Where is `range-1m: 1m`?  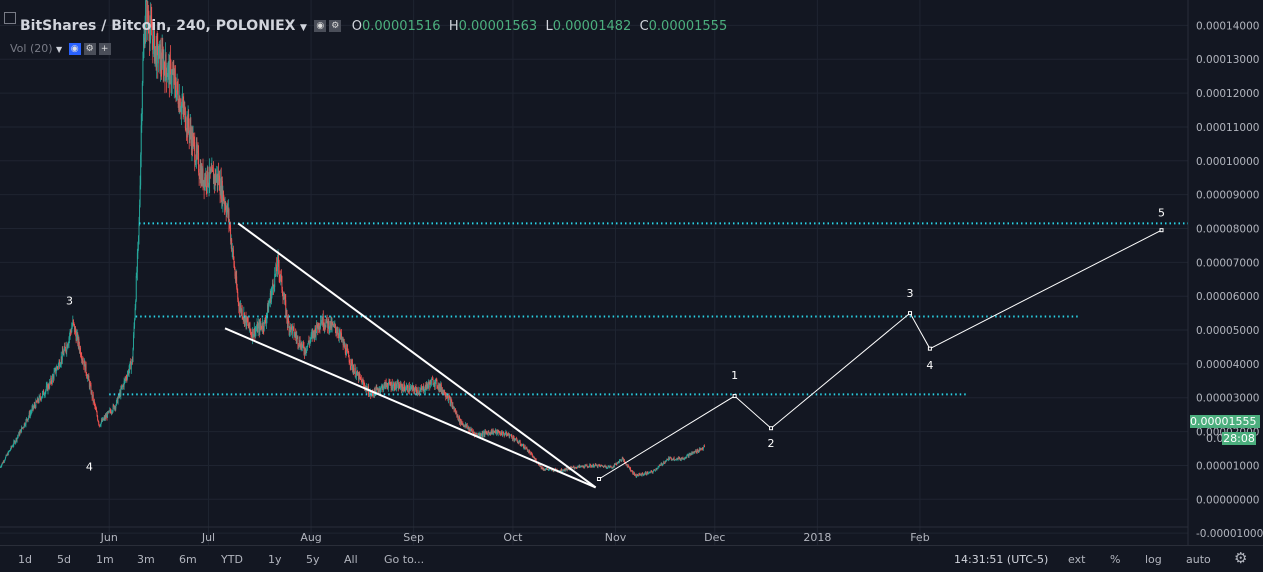
range-1m: 1m is located at coordinates (105, 559).